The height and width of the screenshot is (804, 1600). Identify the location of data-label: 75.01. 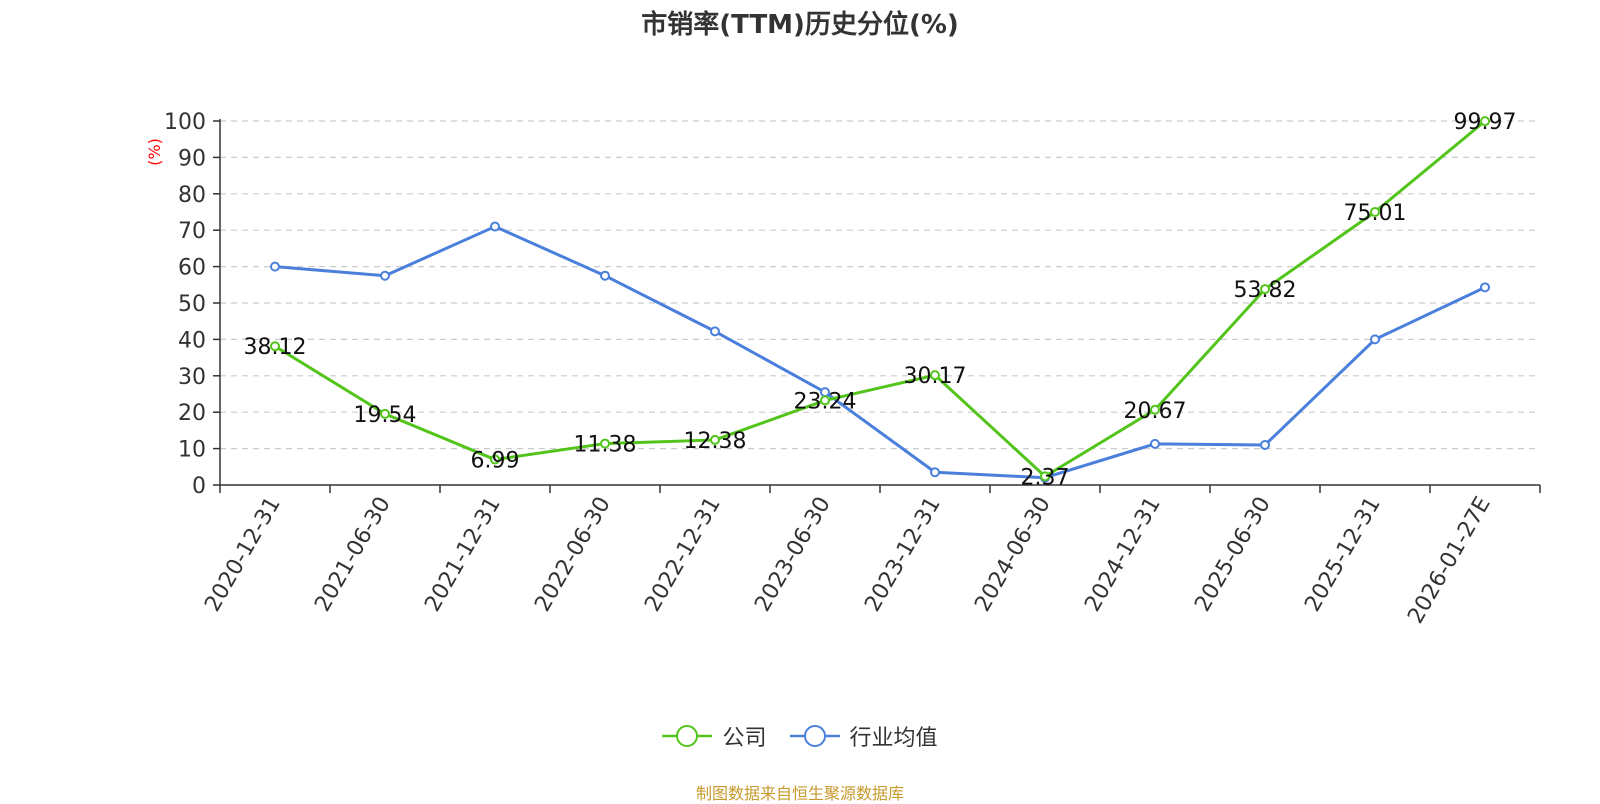
(1375, 213).